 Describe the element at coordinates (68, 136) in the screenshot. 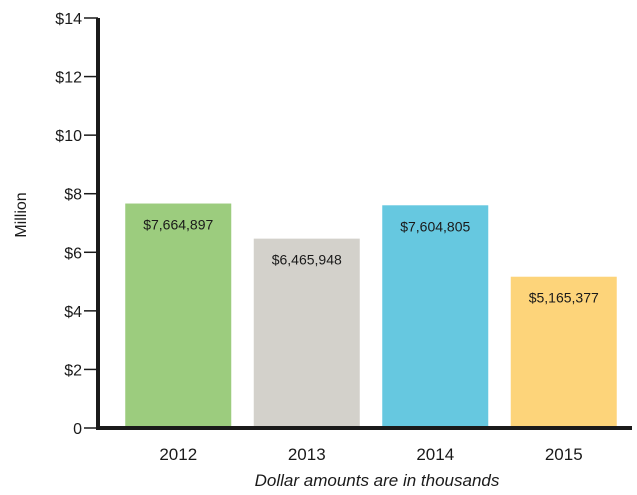

I see `y-tick-label: $10` at that location.